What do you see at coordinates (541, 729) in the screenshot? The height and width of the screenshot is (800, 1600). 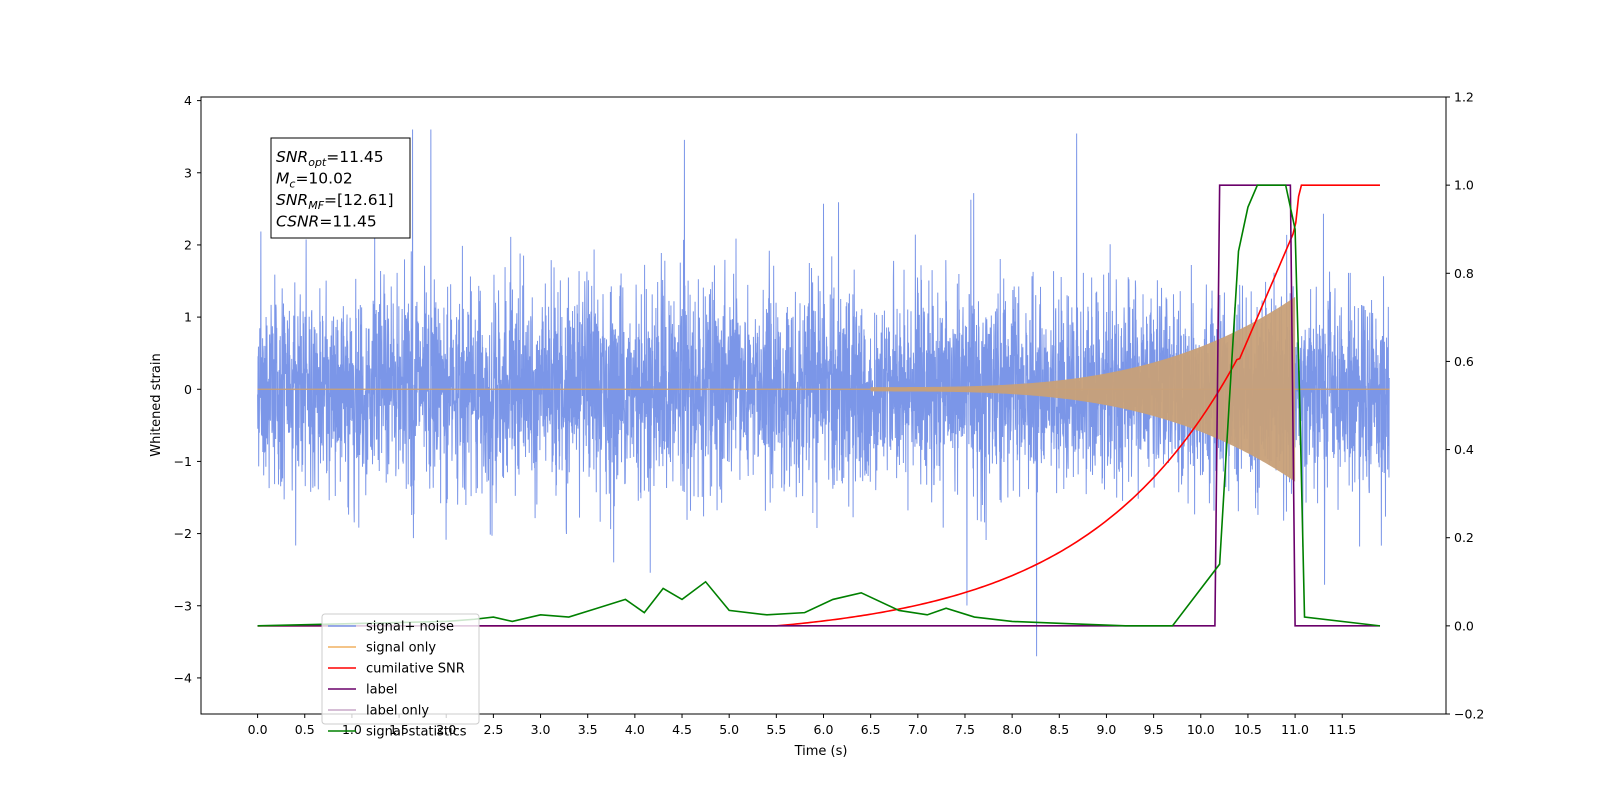 I see `x-tick-label: 3.0` at bounding box center [541, 729].